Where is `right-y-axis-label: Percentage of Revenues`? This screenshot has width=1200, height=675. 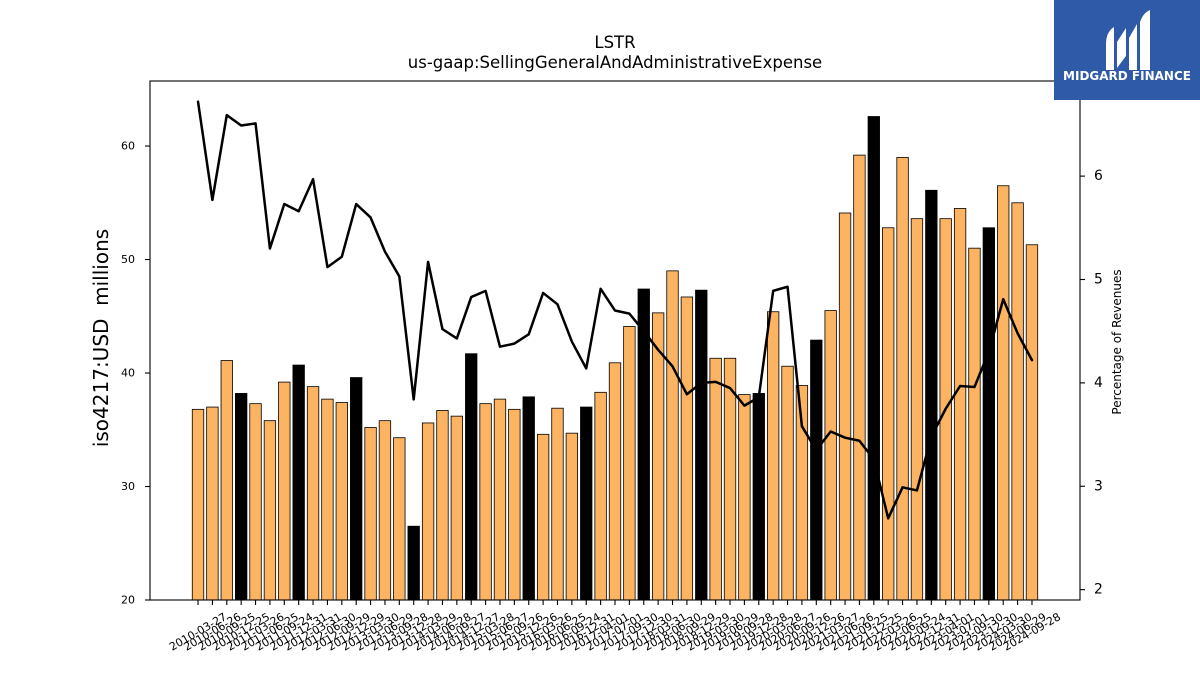
right-y-axis-label: Percentage of Revenues is located at coordinates (1117, 341).